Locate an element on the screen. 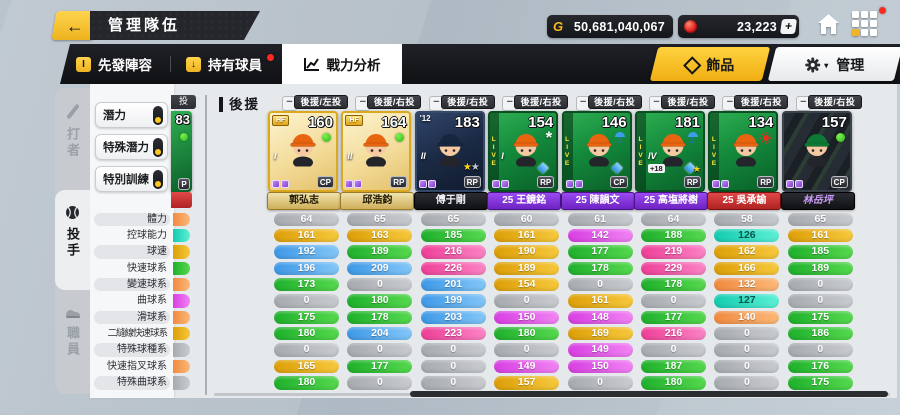  star-rating: ★★ is located at coordinates (471, 167).